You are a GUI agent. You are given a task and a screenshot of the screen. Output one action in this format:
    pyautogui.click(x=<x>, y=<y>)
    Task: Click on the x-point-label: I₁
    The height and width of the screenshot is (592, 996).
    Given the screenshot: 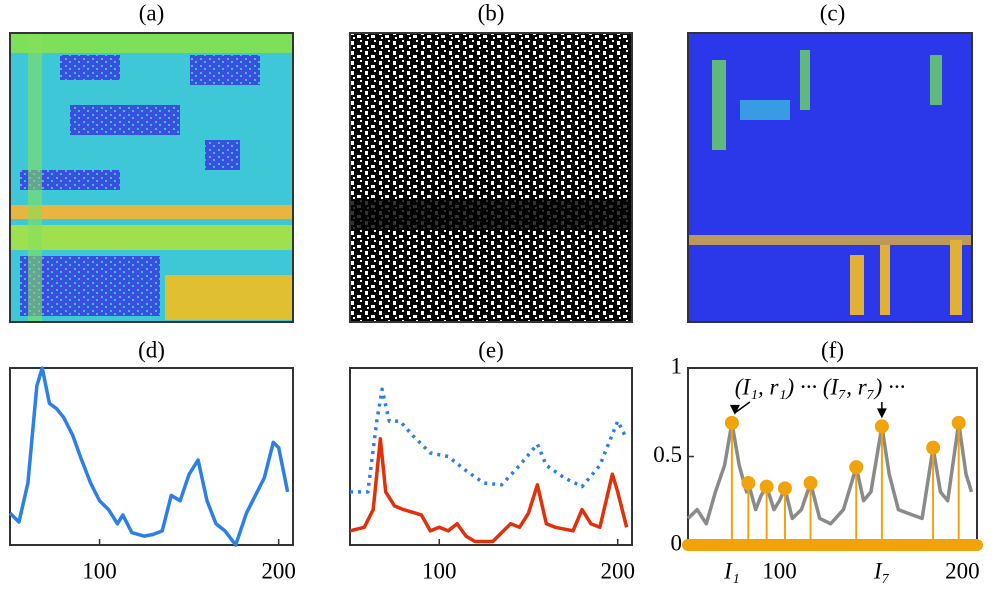 What is the action you would take?
    pyautogui.click(x=731, y=570)
    